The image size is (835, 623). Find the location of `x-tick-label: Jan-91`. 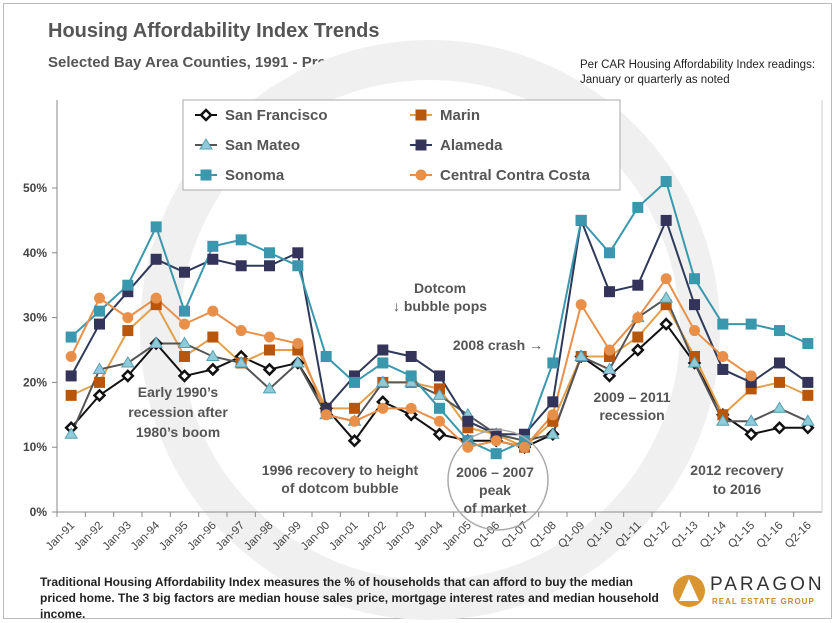

x-tick-label: Jan-91 is located at coordinates (60, 536).